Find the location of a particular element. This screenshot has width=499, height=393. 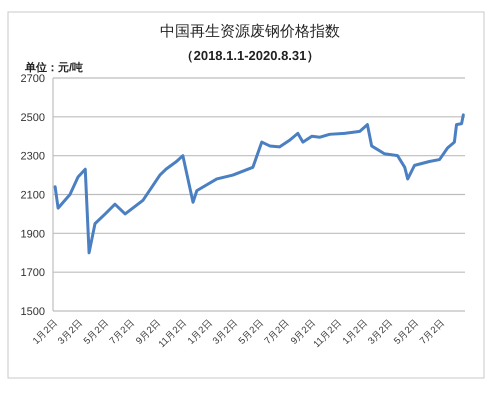

y-tick-label: 1500 is located at coordinates (32, 312).